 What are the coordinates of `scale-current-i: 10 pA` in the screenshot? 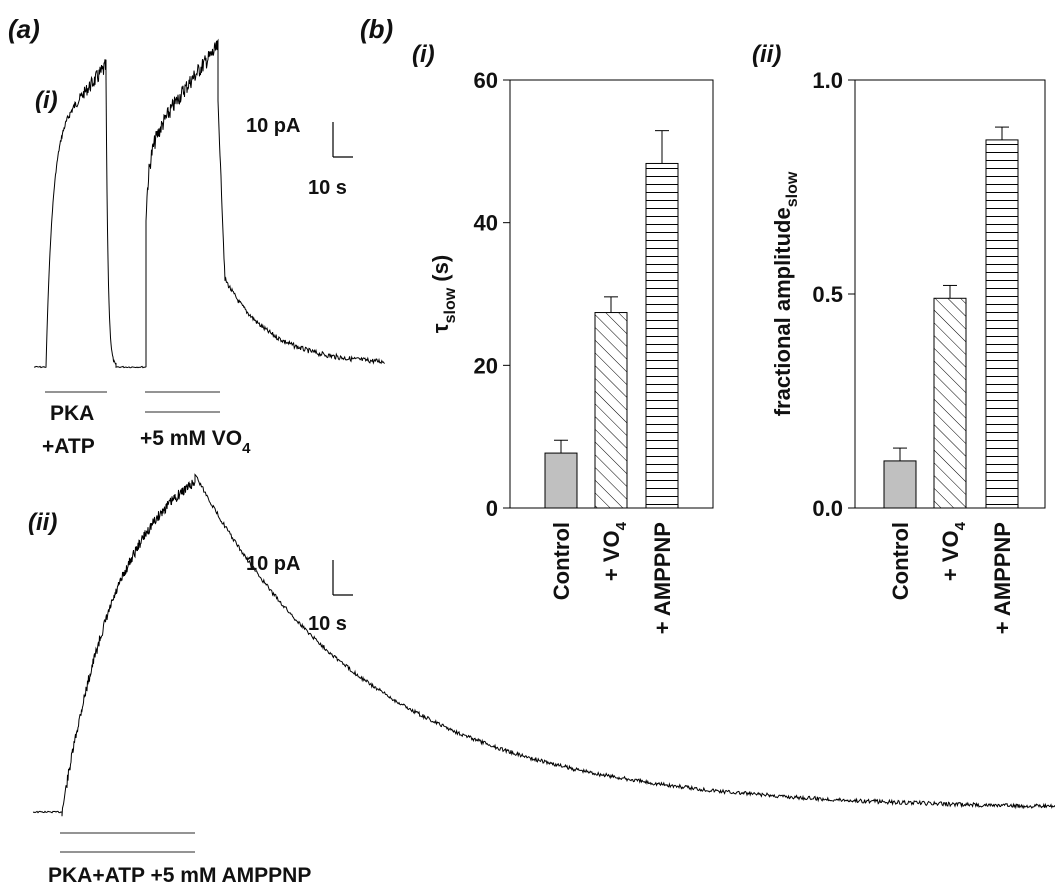 It's located at (273, 126).